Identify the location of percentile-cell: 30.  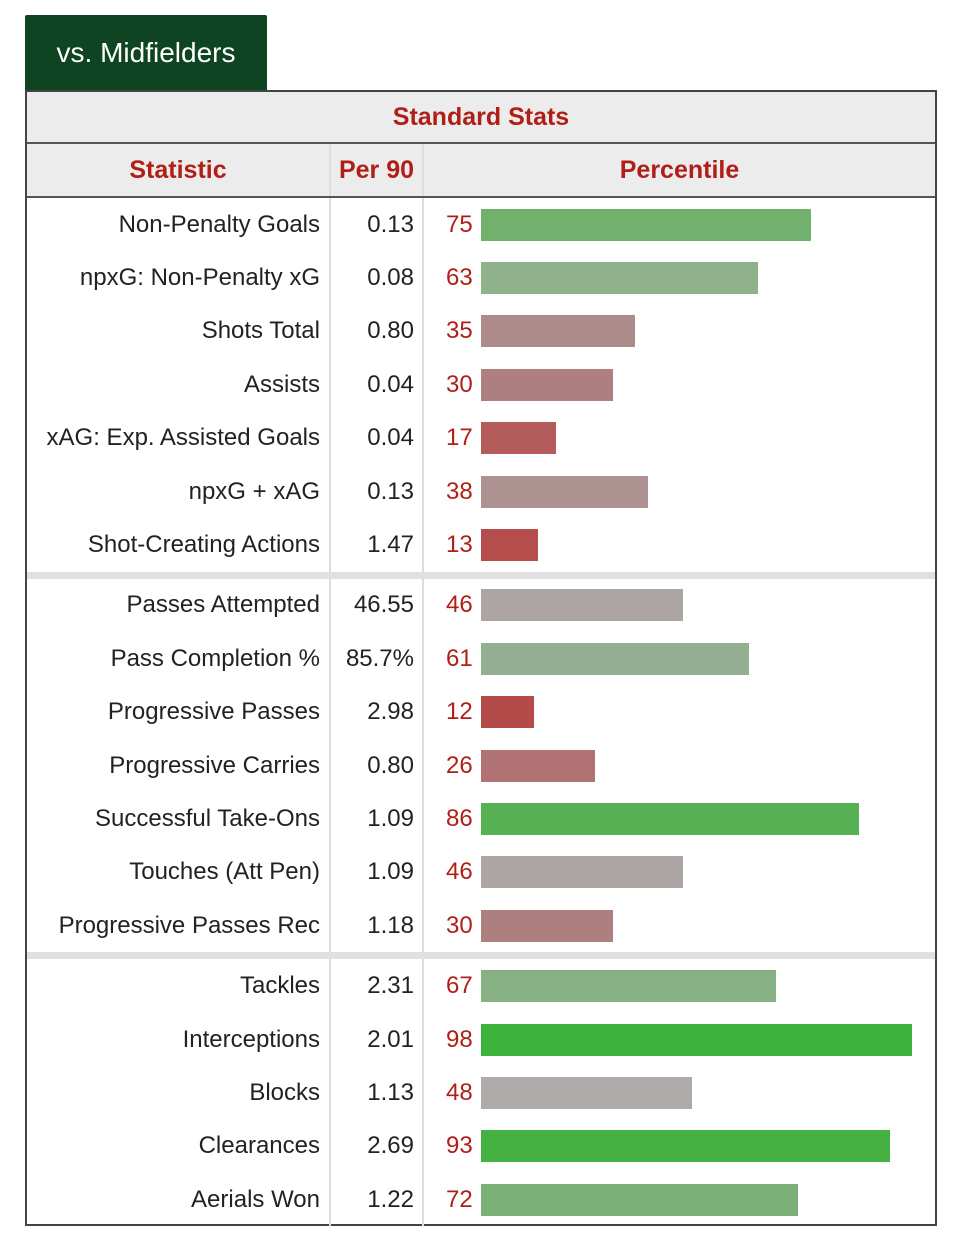
(678, 385).